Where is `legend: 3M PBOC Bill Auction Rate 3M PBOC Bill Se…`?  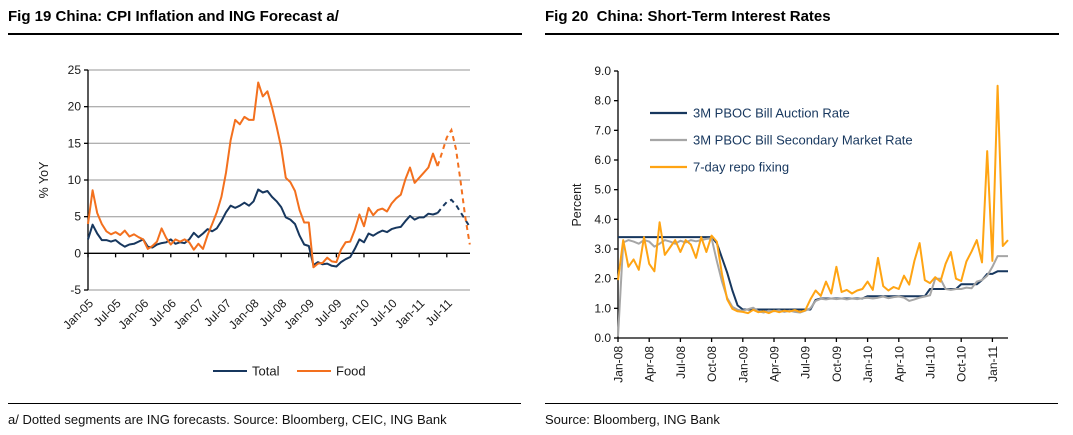
legend: 3M PBOC Bill Auction Rate 3M PBOC Bill Se… is located at coordinates (781, 140).